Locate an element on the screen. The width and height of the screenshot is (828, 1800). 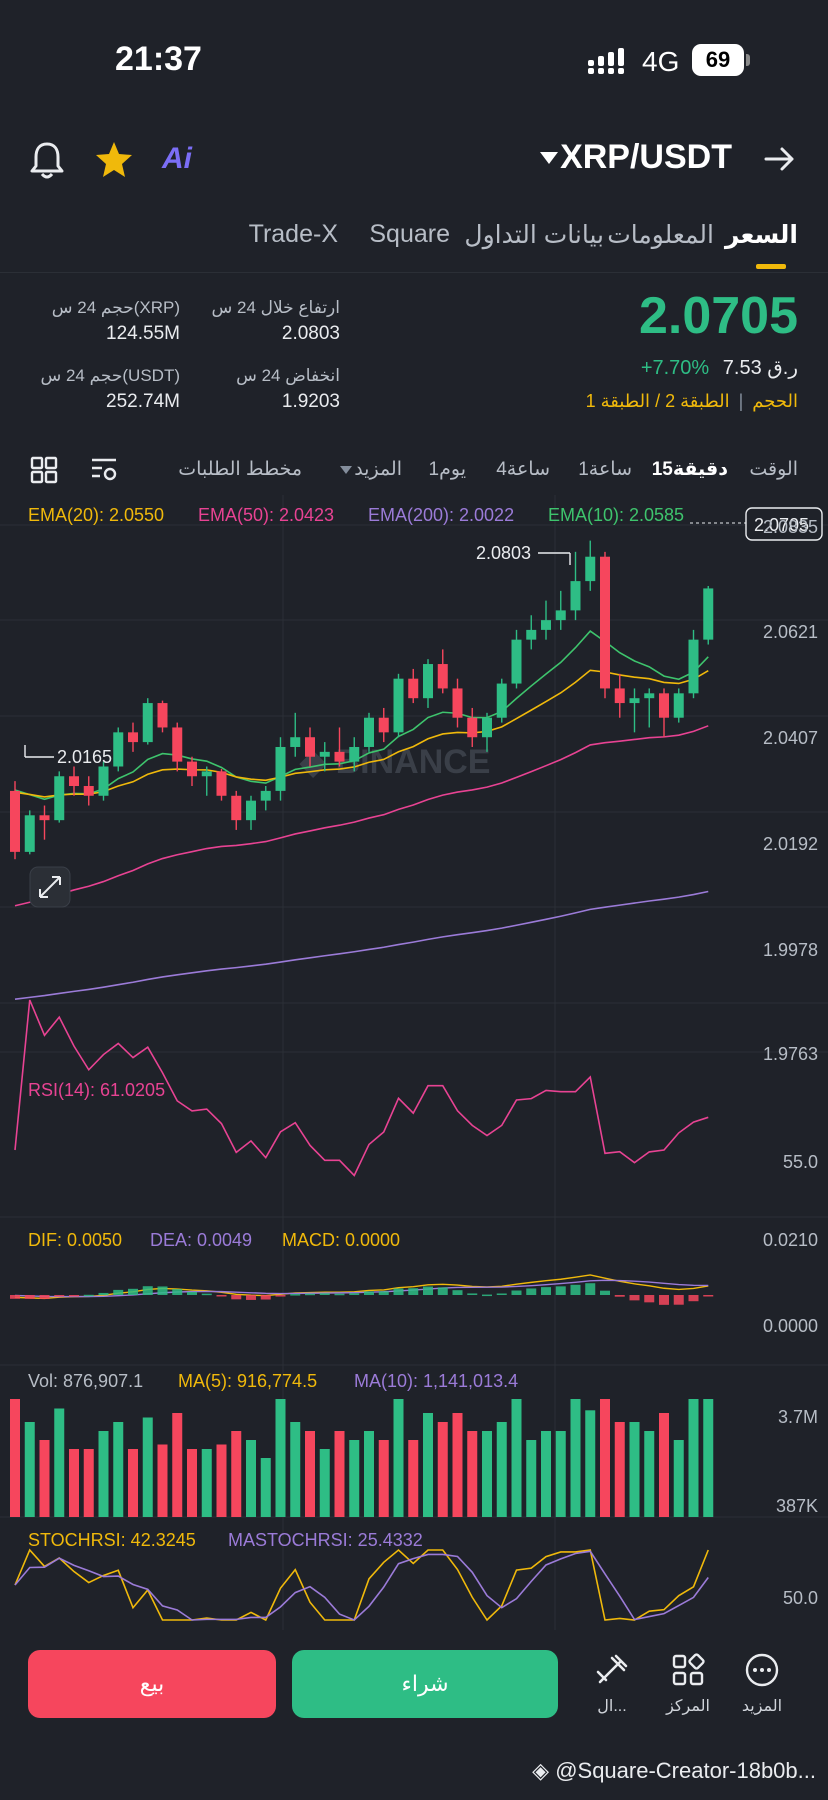
positions-icon is located at coordinates (688, 1670).